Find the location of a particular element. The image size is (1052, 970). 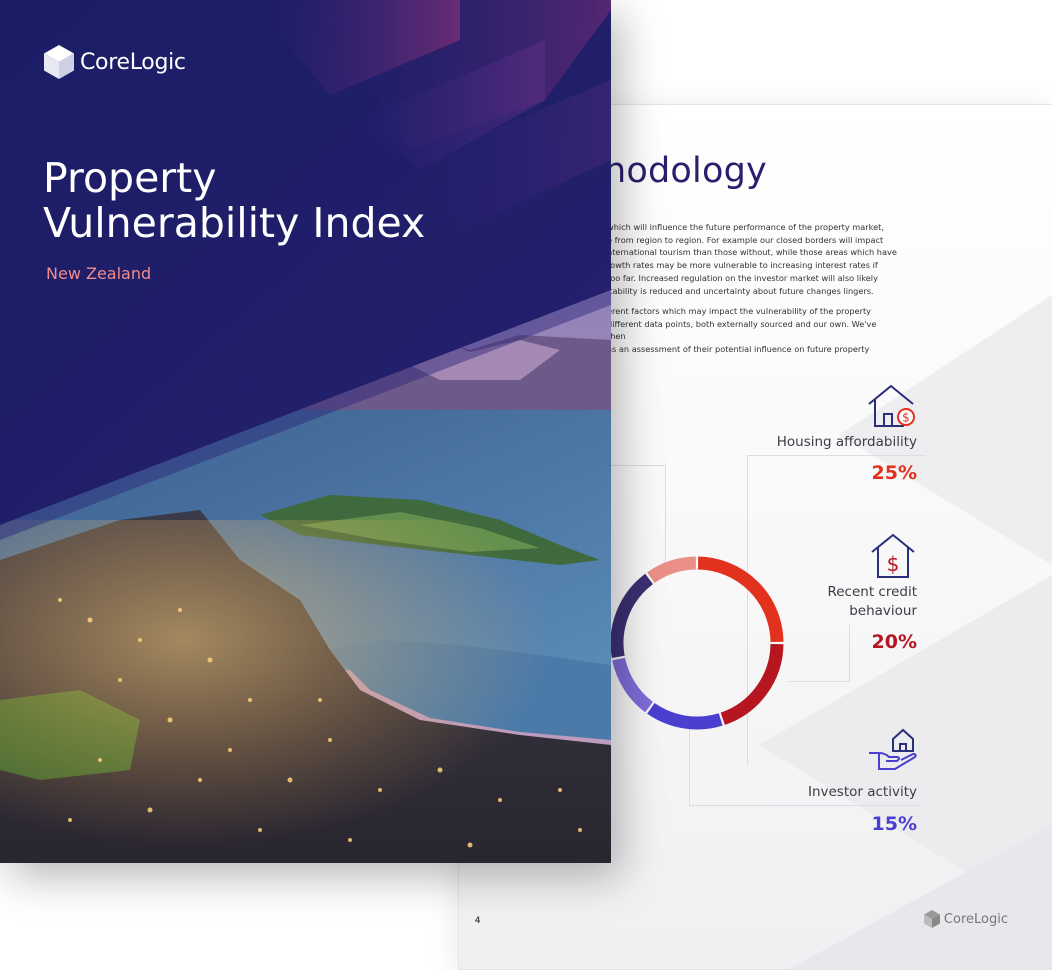

factor-label-investor-activity: Investor activity is located at coordinates (862, 792).